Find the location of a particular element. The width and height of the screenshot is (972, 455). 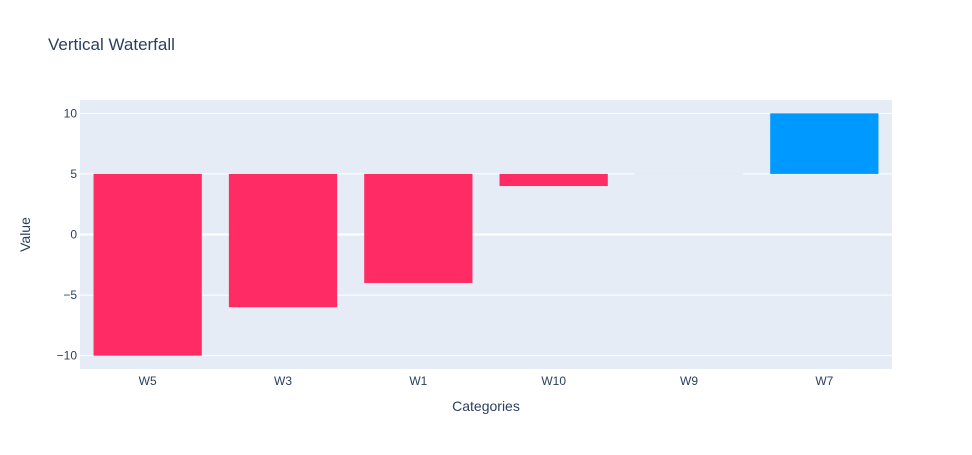

y-axis-title: Value is located at coordinates (25, 234).